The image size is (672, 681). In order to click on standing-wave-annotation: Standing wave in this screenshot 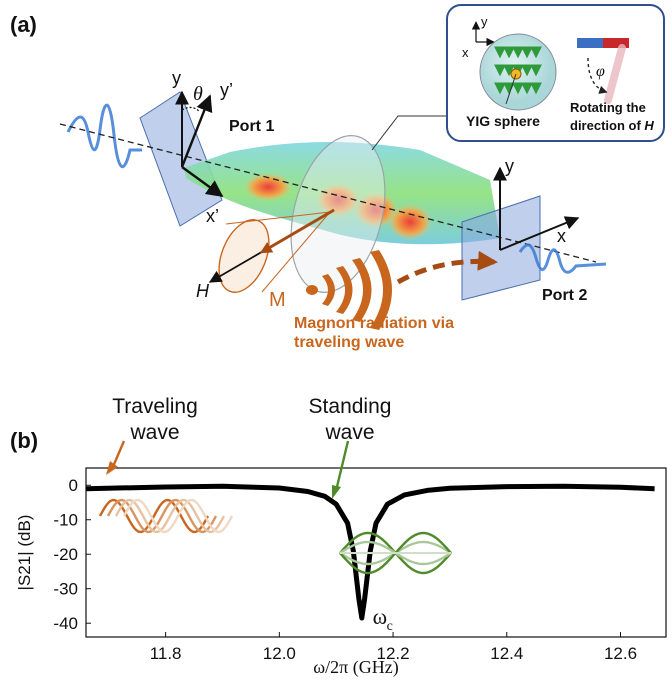, I will do `click(350, 420)`.